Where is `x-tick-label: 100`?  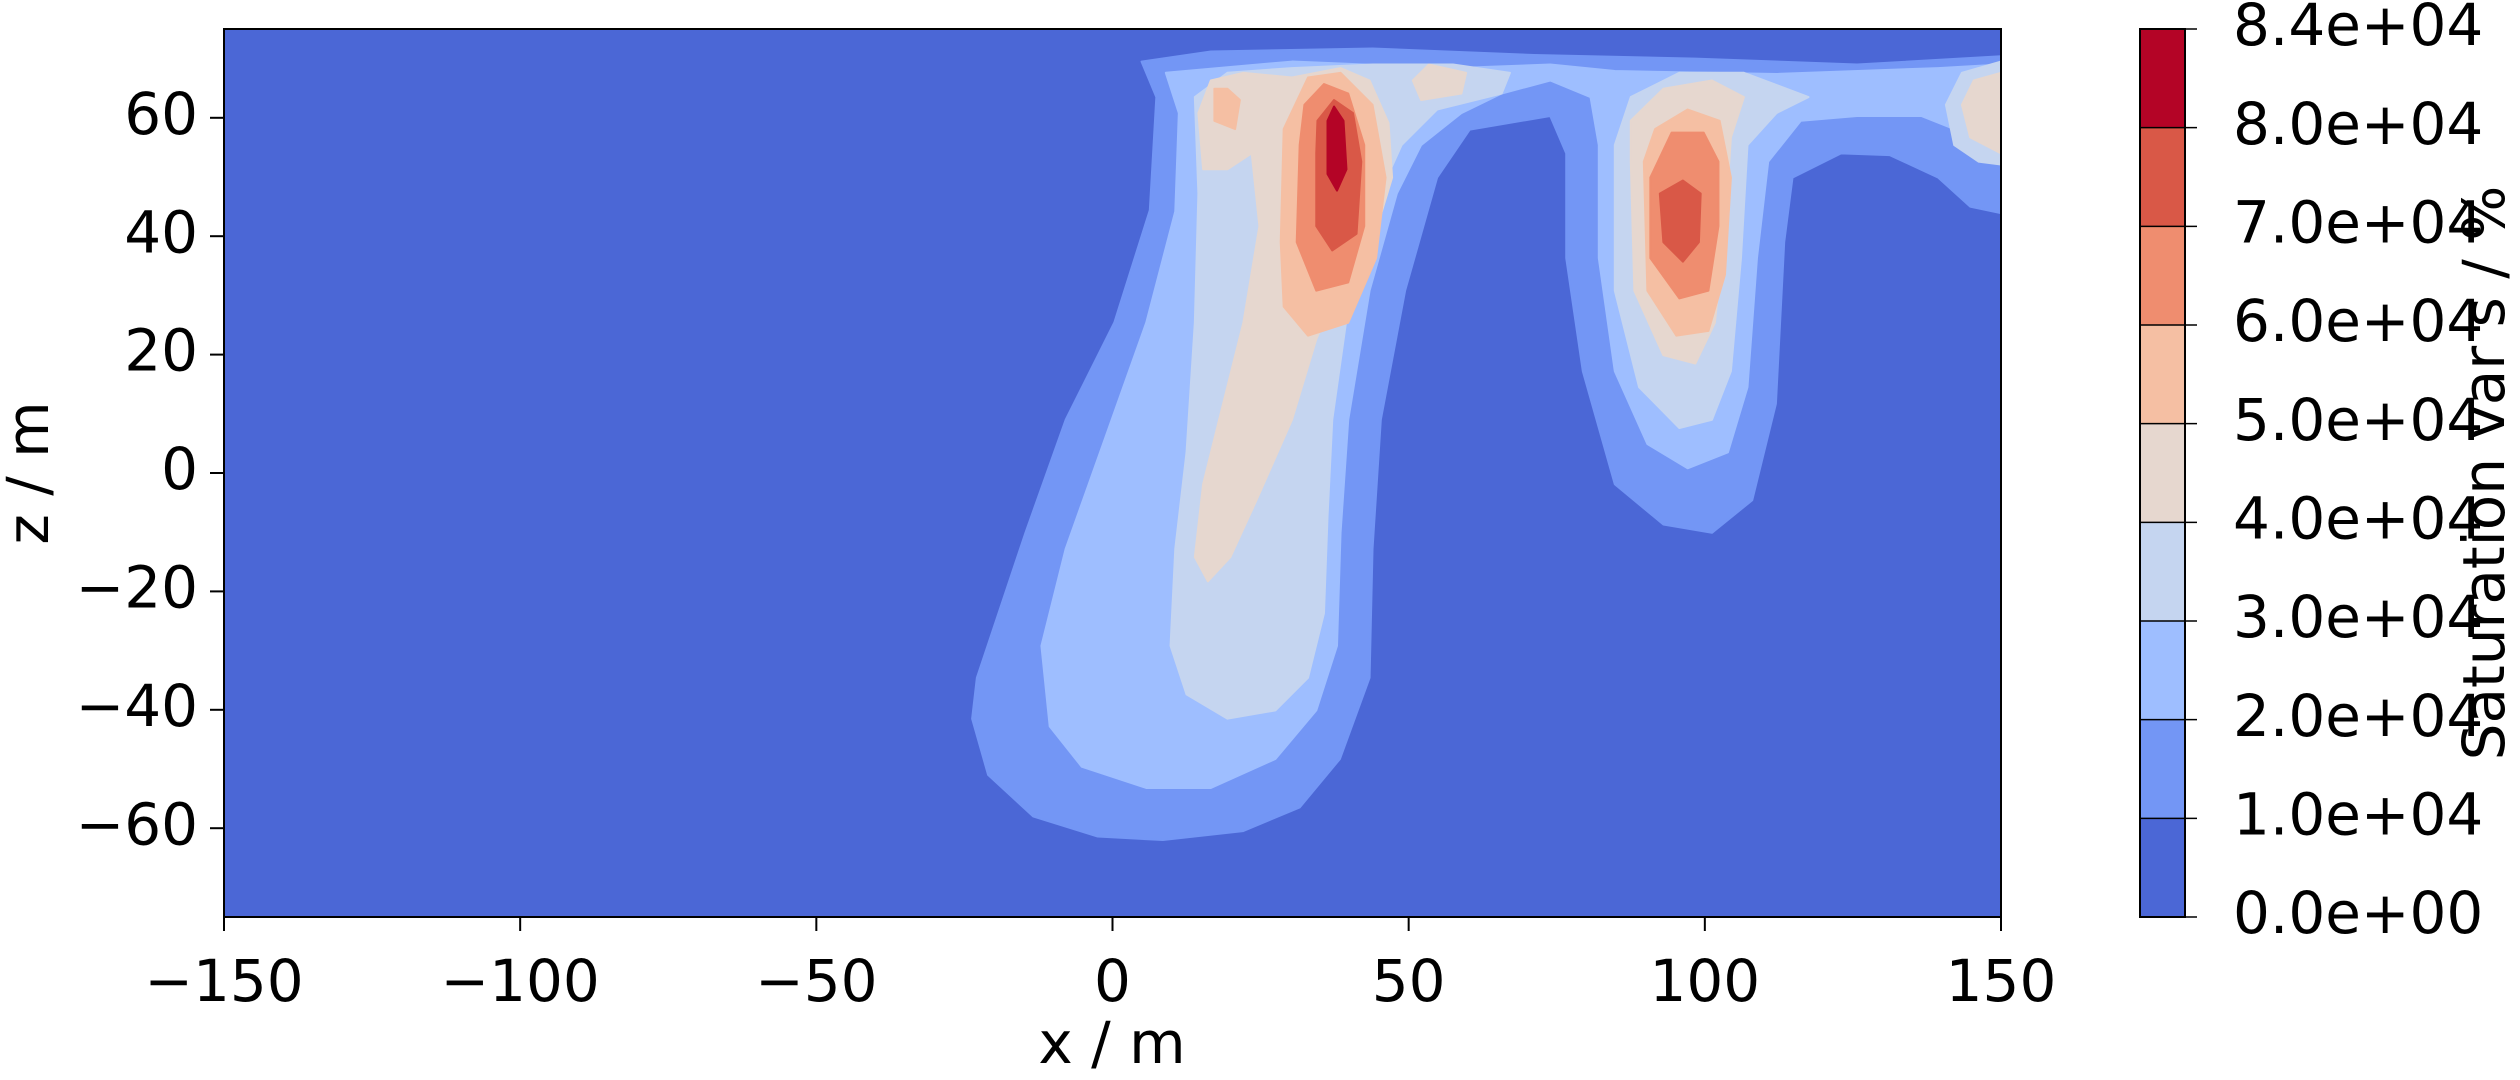 x-tick-label: 100 is located at coordinates (1704, 981).